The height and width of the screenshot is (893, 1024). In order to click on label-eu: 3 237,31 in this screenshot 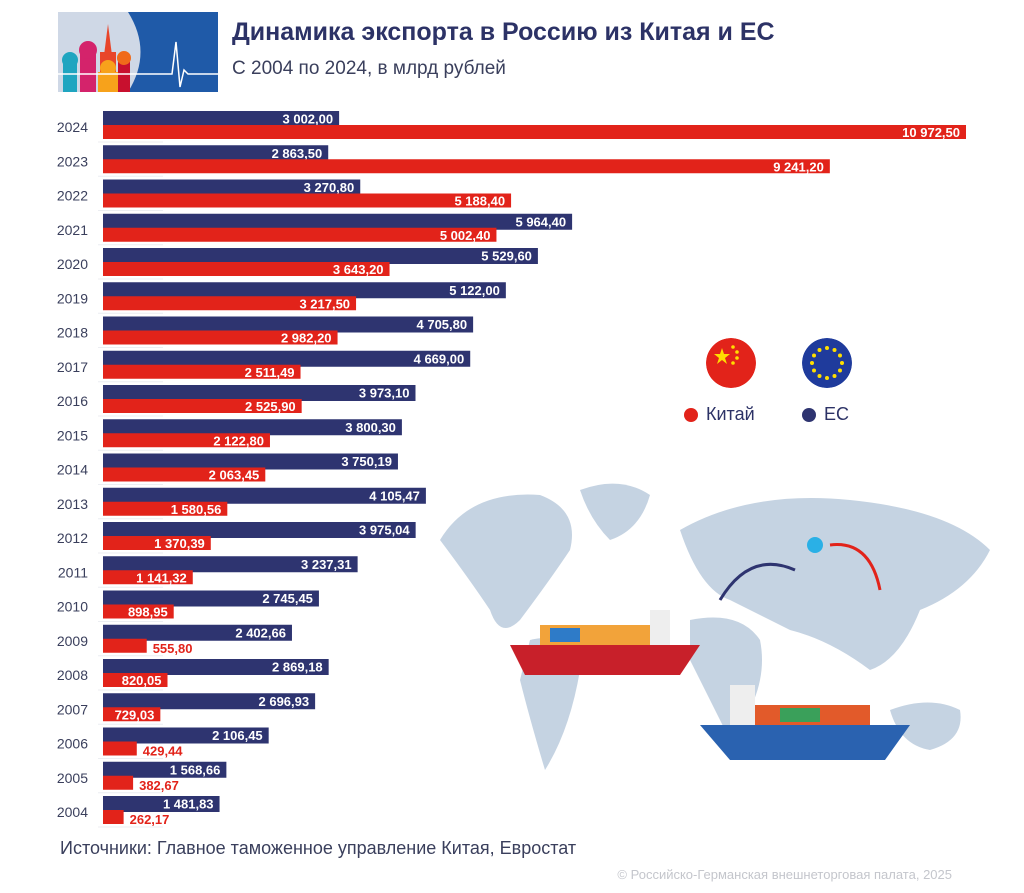, I will do `click(326, 564)`.